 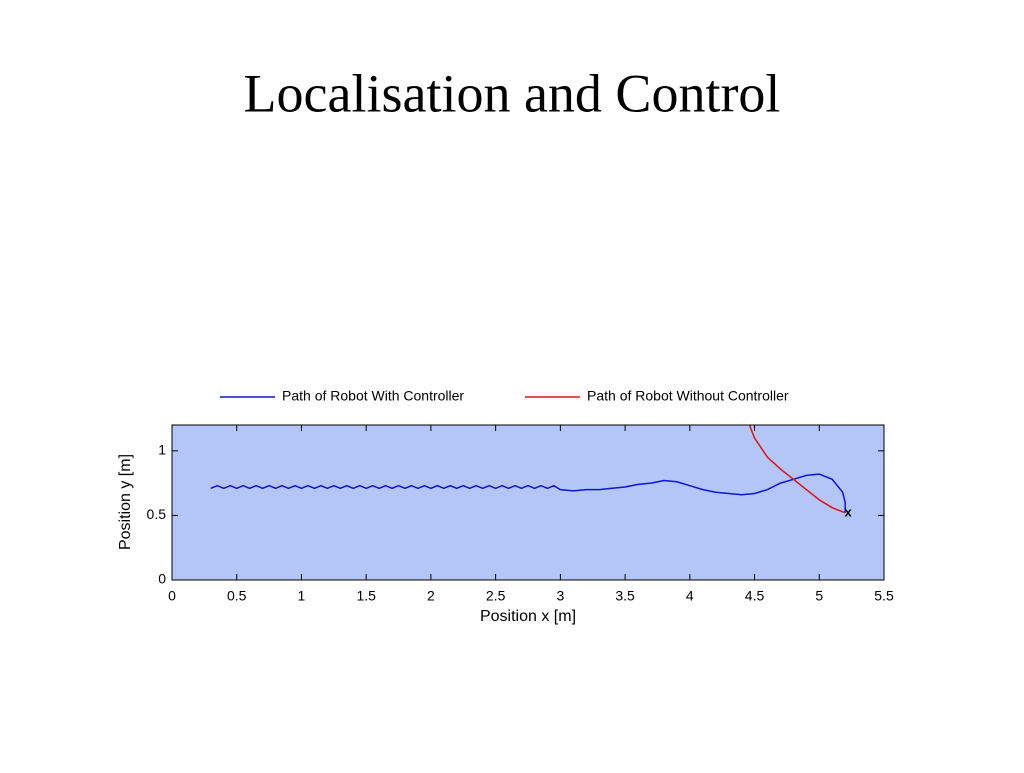 What do you see at coordinates (157, 514) in the screenshot?
I see `y-tick-label: 0.5` at bounding box center [157, 514].